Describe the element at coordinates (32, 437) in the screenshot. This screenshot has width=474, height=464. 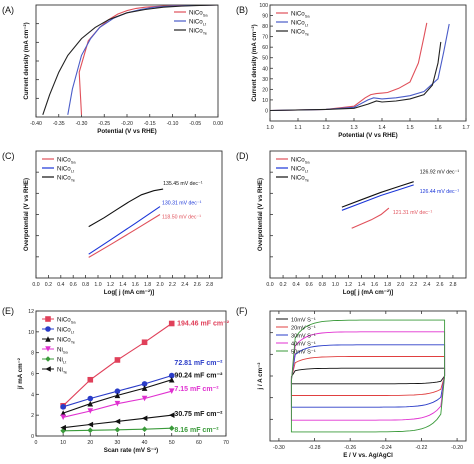
I see `y-tick-label: 0` at that location.